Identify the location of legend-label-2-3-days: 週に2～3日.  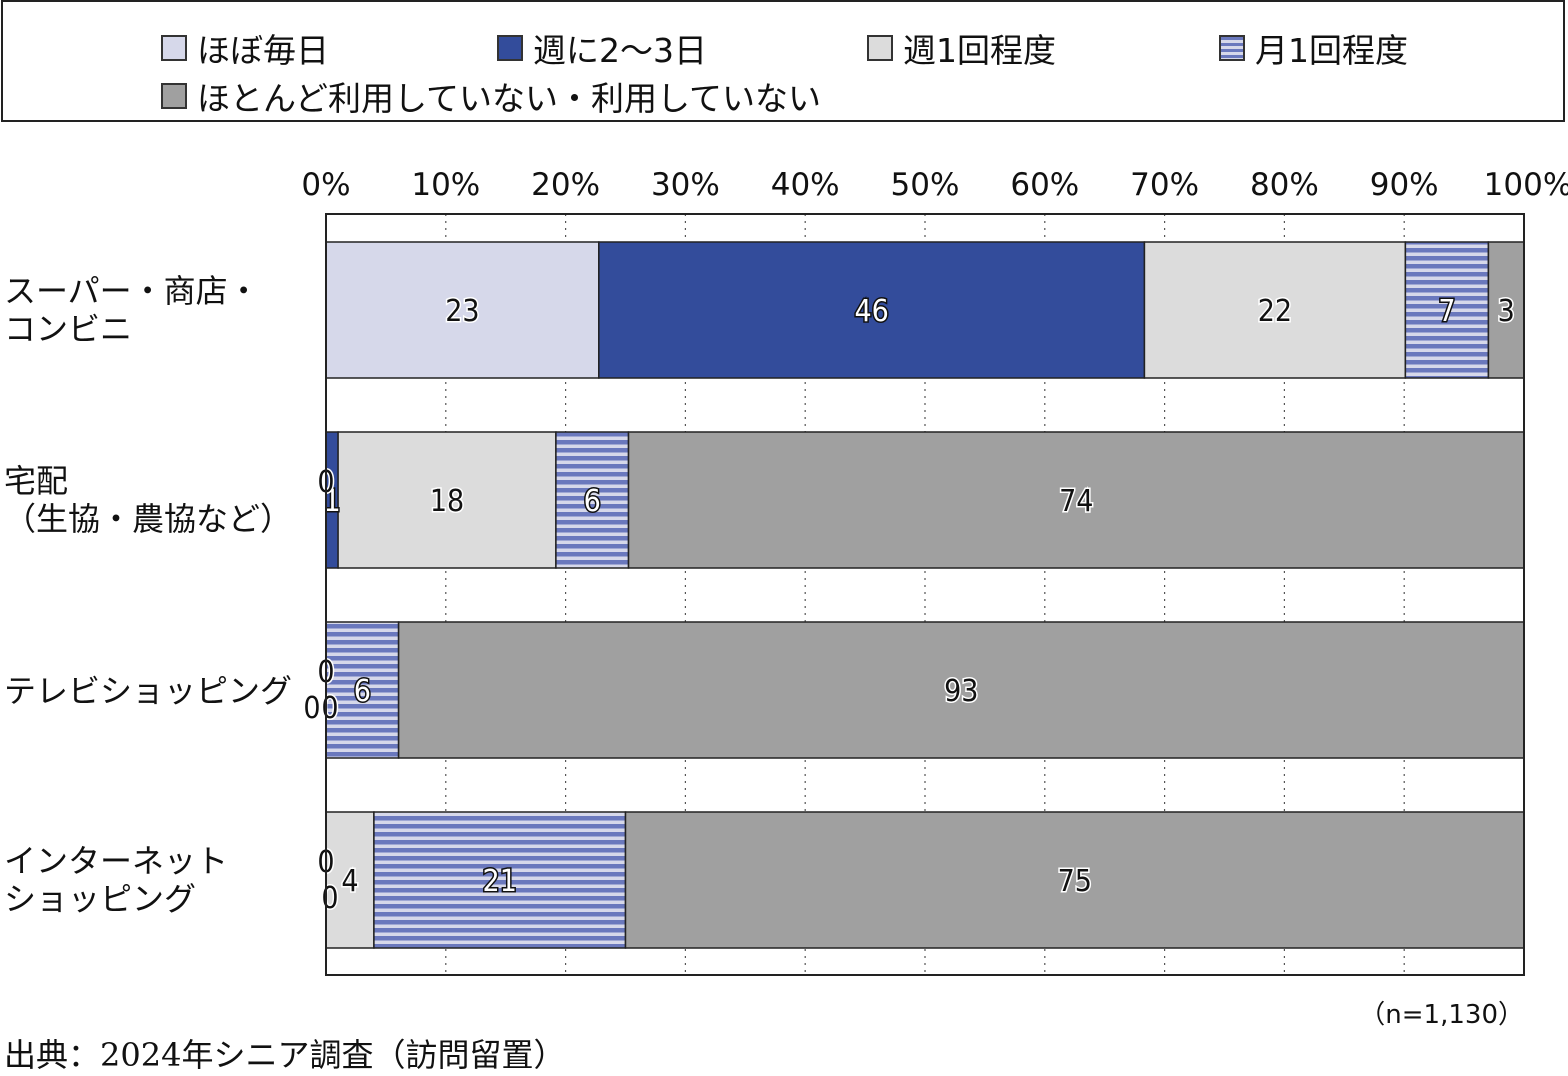
(620, 50).